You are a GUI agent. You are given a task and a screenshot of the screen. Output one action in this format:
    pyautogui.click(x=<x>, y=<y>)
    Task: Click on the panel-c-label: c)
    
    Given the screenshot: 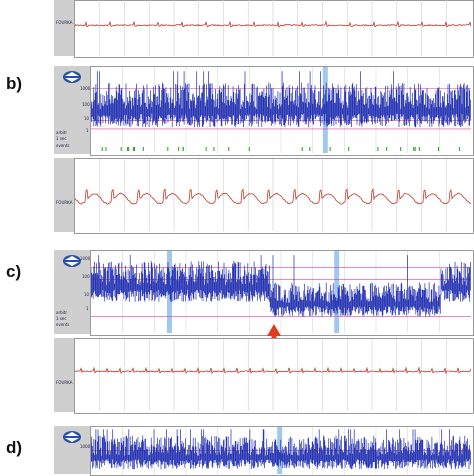 What is the action you would take?
    pyautogui.click(x=13, y=272)
    